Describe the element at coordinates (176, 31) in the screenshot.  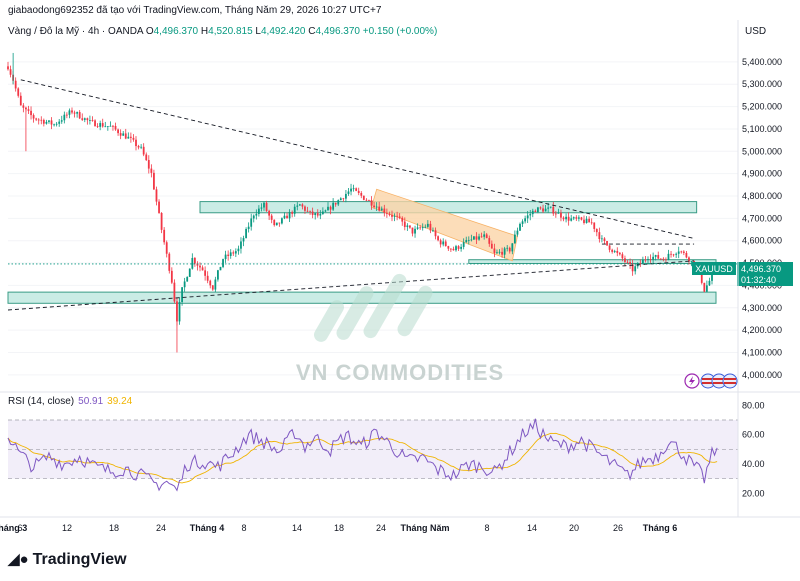
I see `open-value: 4,496.370` at that location.